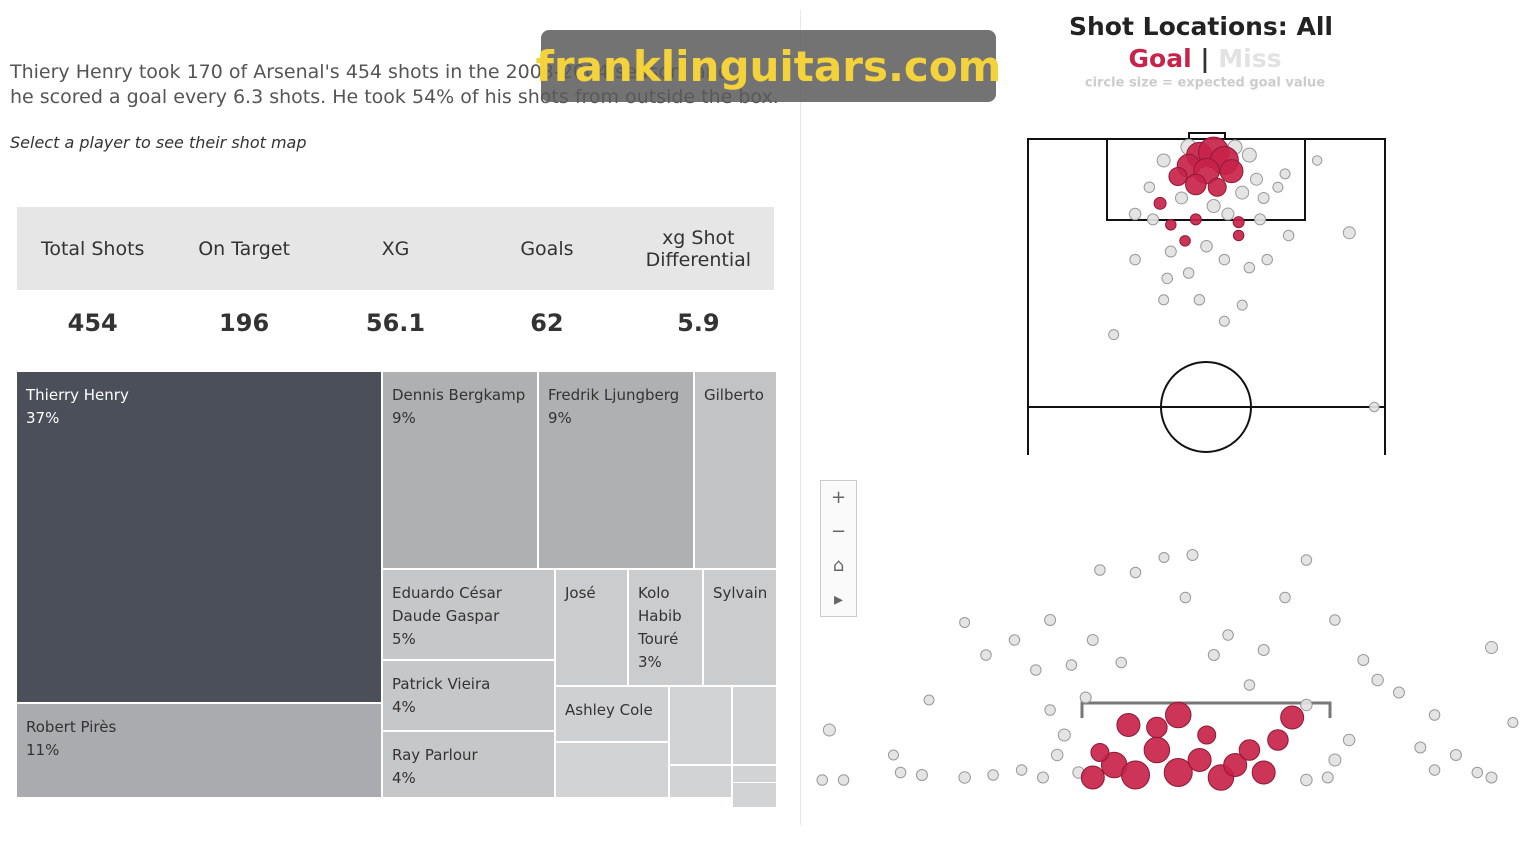 This screenshot has width=1536, height=864. I want to click on player-name: Thierry Henry, so click(77, 395).